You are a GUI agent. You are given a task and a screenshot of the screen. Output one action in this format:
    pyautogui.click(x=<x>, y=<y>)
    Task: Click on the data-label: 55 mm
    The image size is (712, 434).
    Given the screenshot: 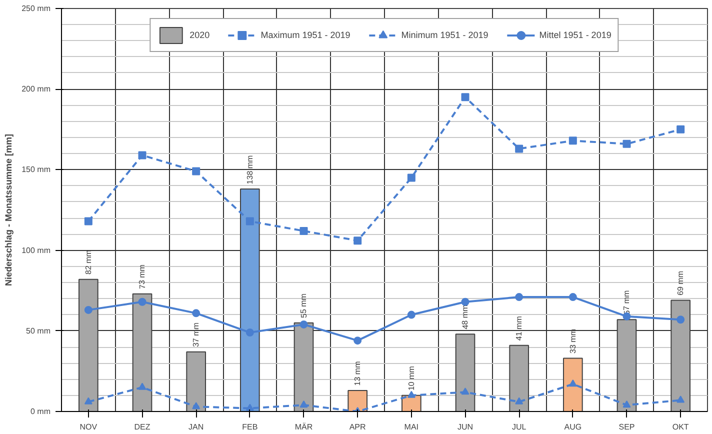 What is the action you would take?
    pyautogui.click(x=303, y=305)
    